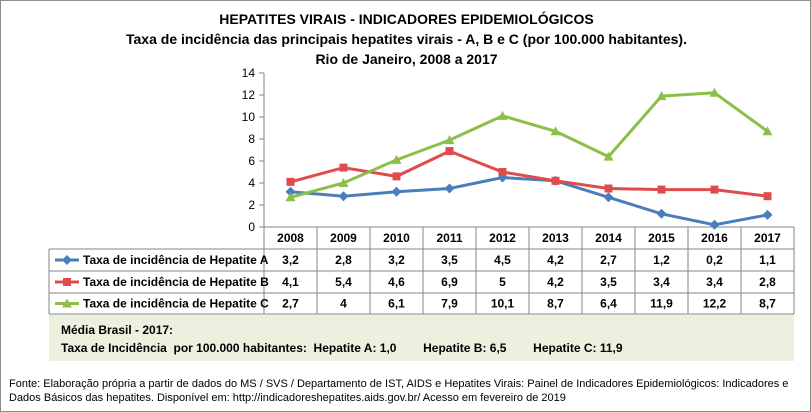 Image resolution: width=811 pixels, height=412 pixels. Describe the element at coordinates (661, 304) in the screenshot. I see `data-label: 11,9` at that location.